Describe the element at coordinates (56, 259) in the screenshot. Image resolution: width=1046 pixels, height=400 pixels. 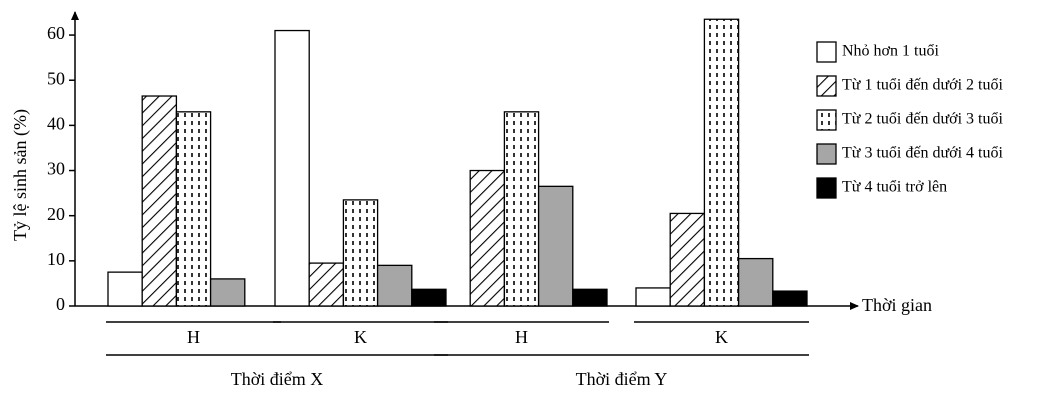
I see `y-tick-label: 10` at that location.